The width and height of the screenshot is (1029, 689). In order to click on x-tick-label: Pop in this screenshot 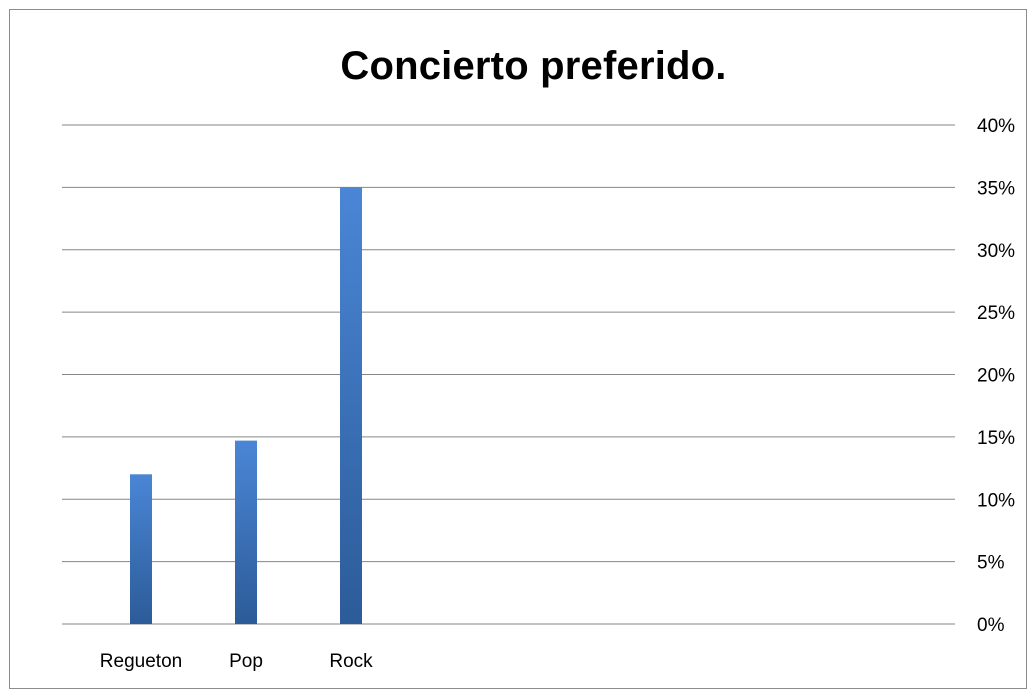, I will do `click(246, 661)`.